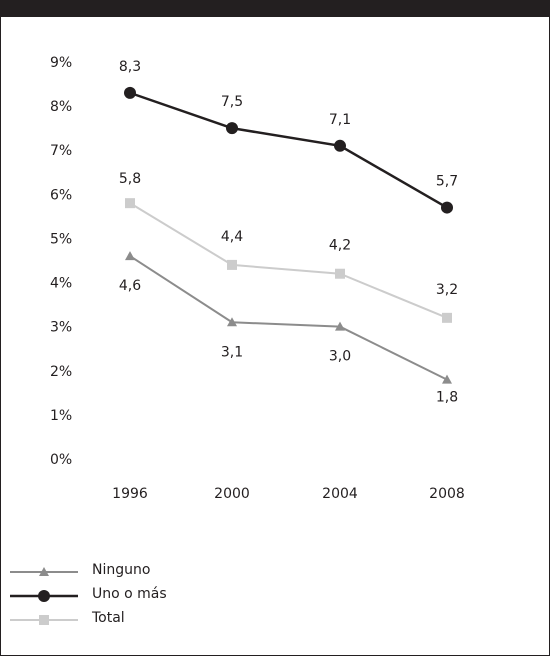 This screenshot has height=656, width=550. I want to click on legend-label-ninguno: Ninguno, so click(121, 570).